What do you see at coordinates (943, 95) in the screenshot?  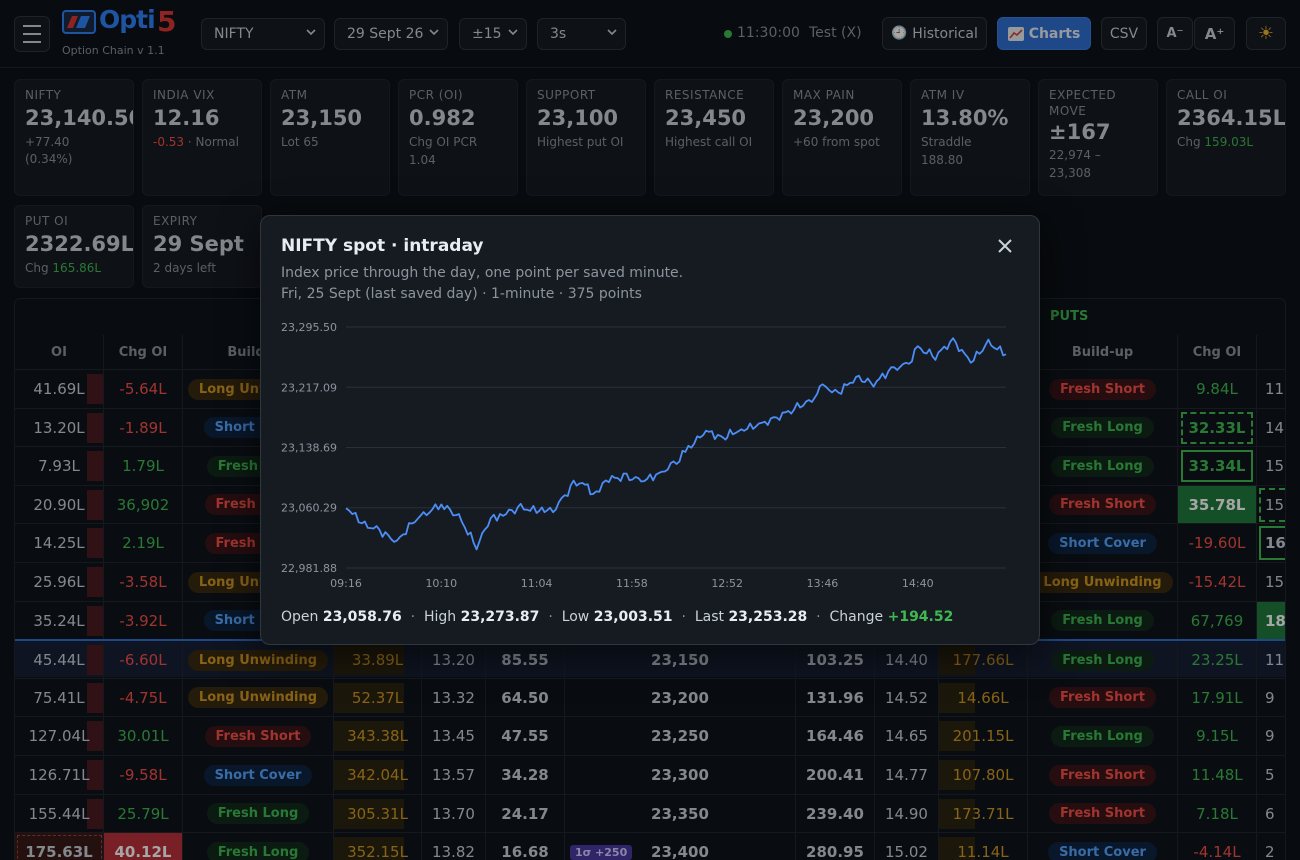 I see `card-label: ATM IV` at bounding box center [943, 95].